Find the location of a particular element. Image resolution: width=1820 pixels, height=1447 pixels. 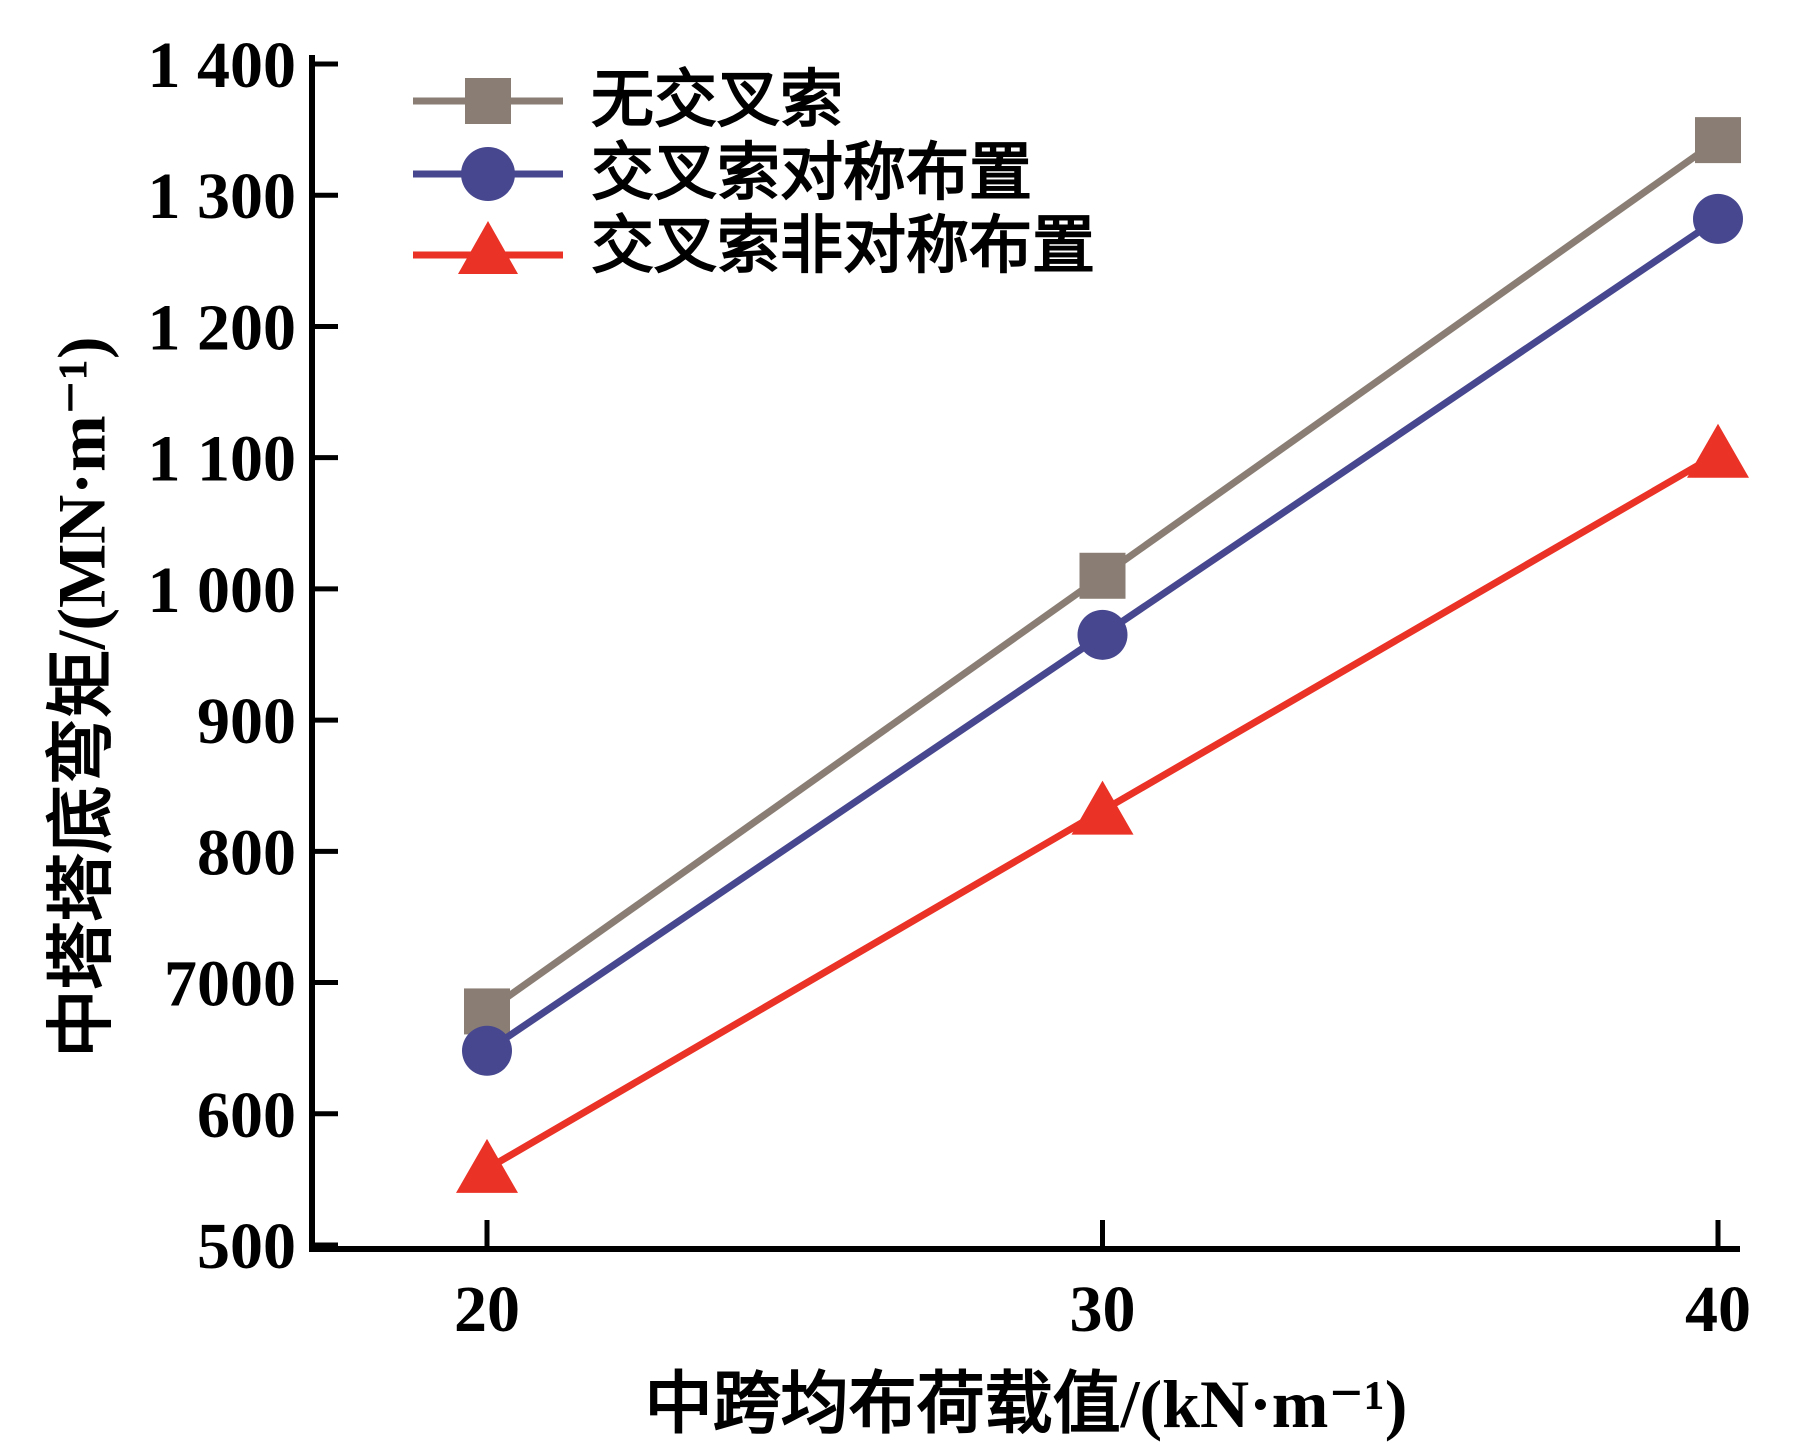

legend-item-no-cross-cable: 无交叉索 is located at coordinates (754, 100).